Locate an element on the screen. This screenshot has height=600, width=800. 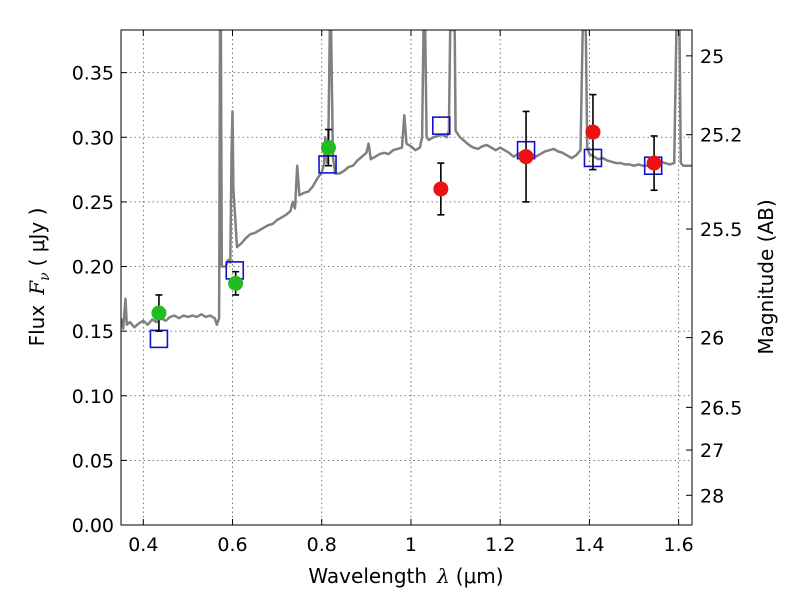
x-tick-label: 1.6 is located at coordinates (679, 545).